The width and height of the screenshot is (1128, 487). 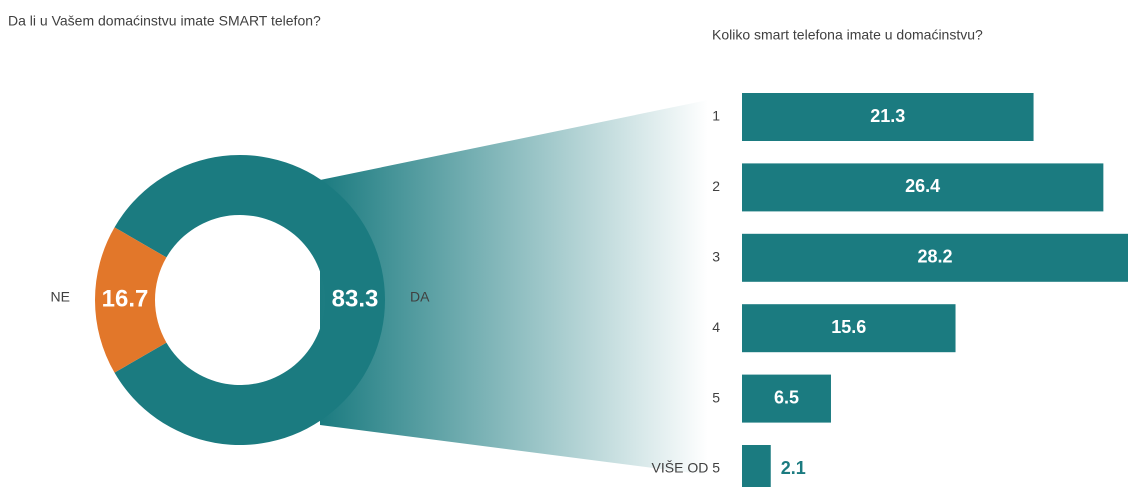 What do you see at coordinates (686, 468) in the screenshot?
I see `category-label: VIŠE OD 5` at bounding box center [686, 468].